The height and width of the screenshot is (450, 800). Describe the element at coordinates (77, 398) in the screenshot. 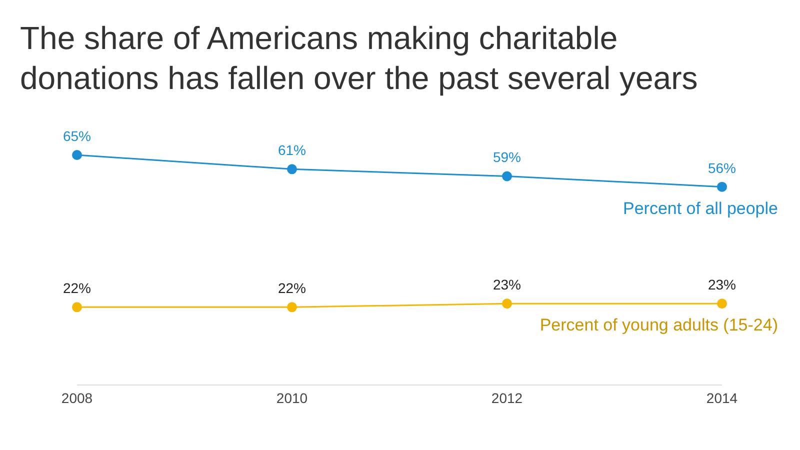

I see `x-tick-label: 2008` at that location.